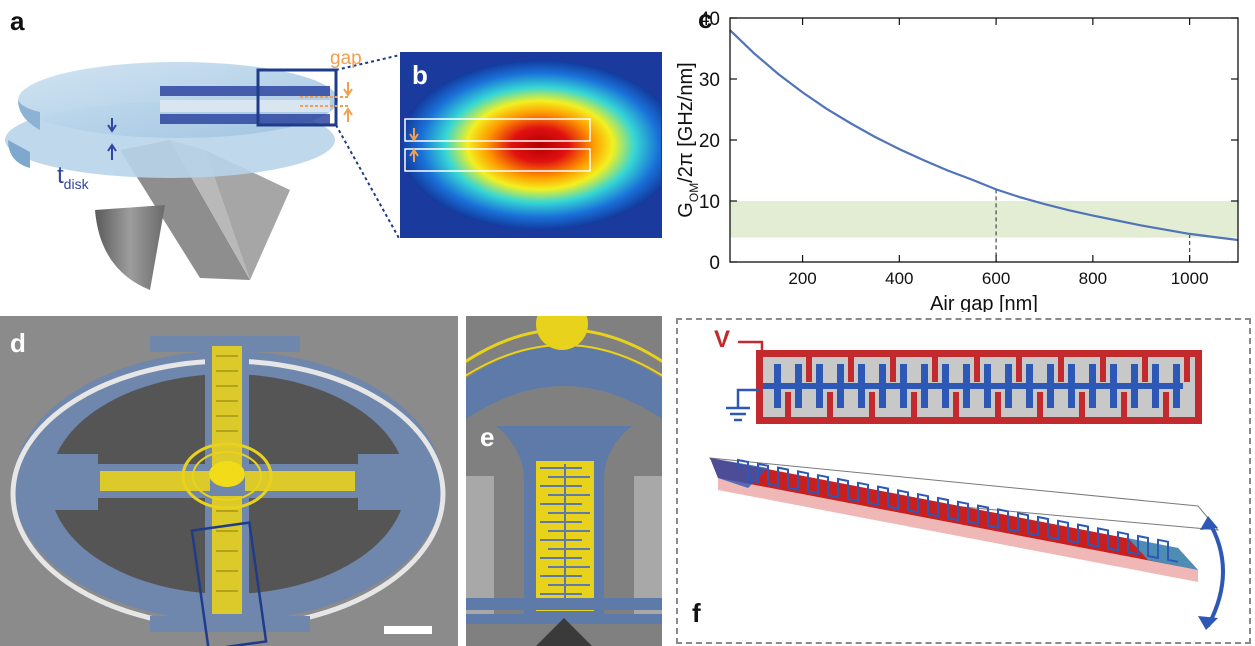  Describe the element at coordinates (694, 192) in the screenshot. I see `y-label-sub: OM` at that location.